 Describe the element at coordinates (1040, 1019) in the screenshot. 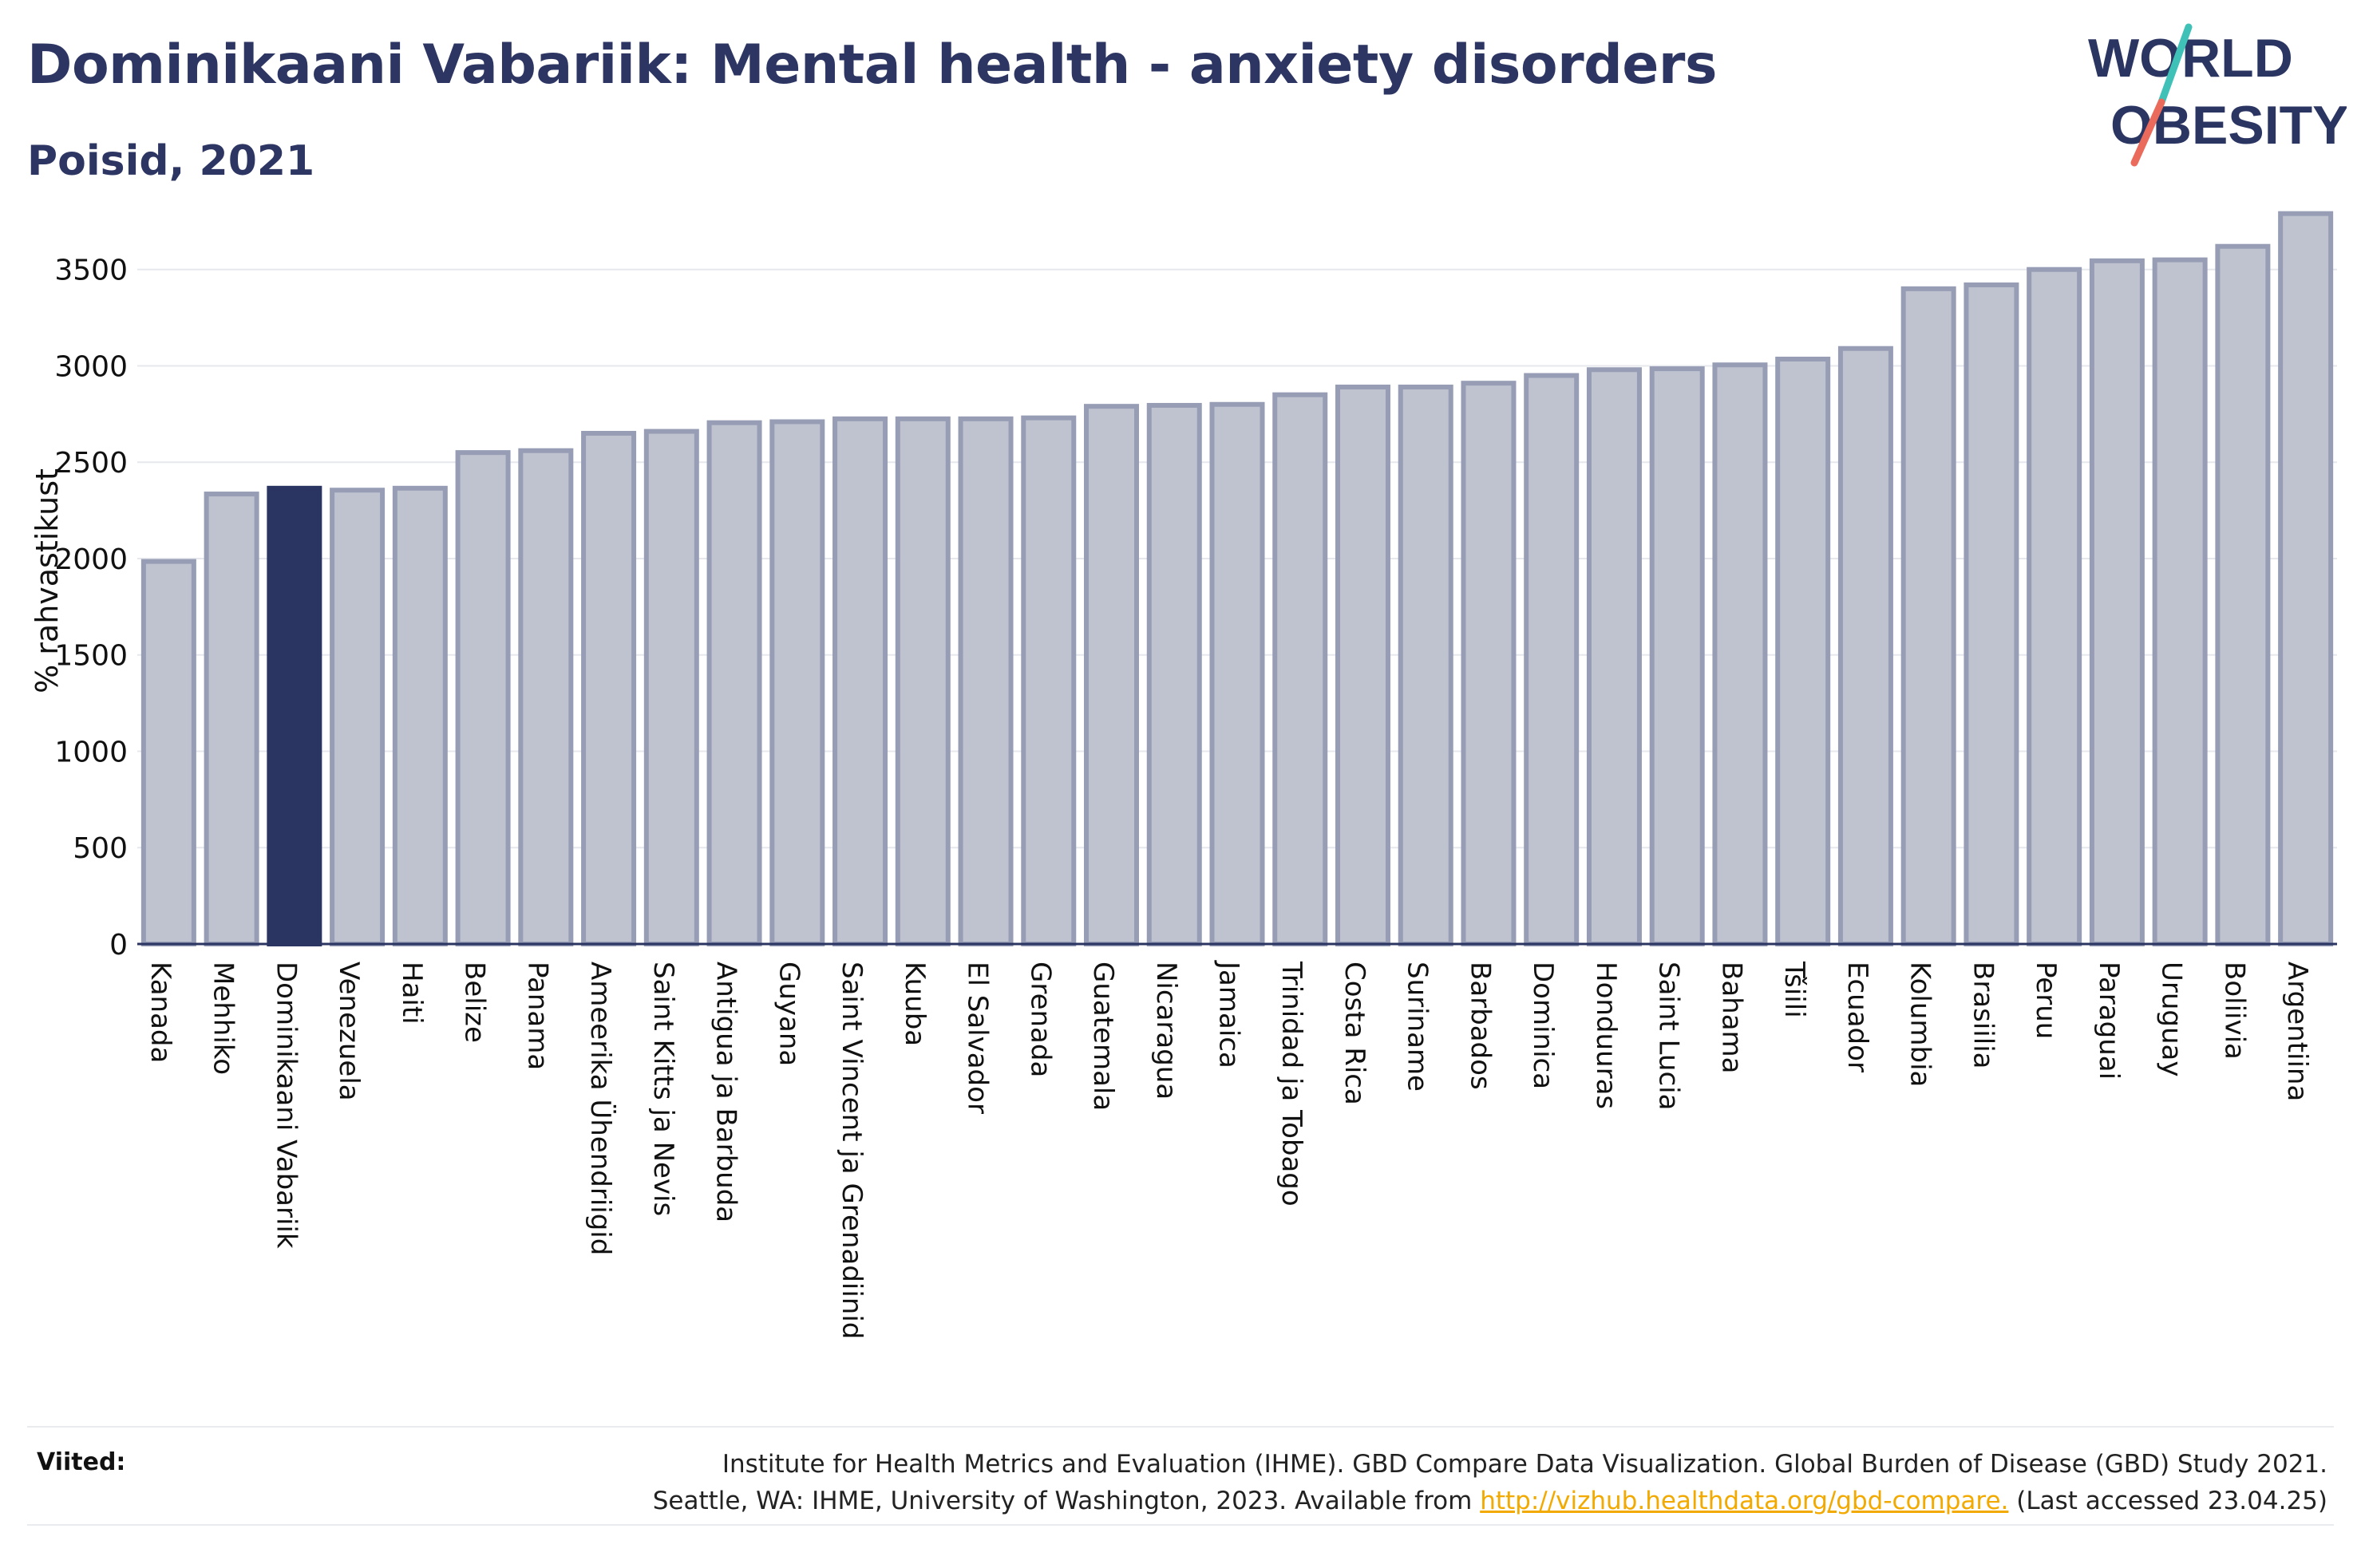

I see `x-tick-label: Grenada` at that location.